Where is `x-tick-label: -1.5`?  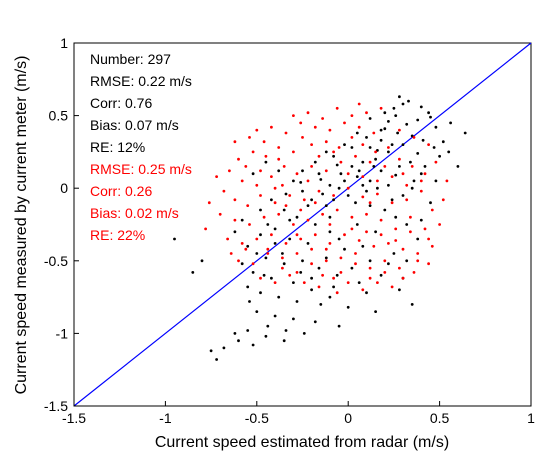 x-tick-label: -1.5 is located at coordinates (74, 418).